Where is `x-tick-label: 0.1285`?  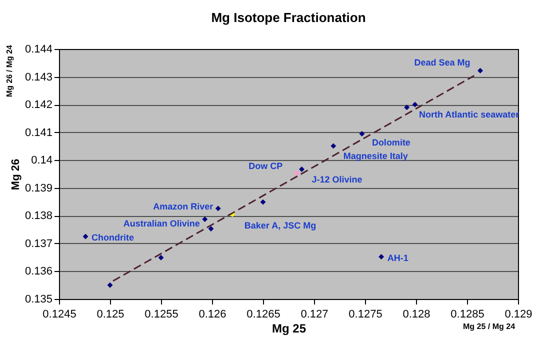
x-tick-label: 0.1285 is located at coordinates (467, 314).